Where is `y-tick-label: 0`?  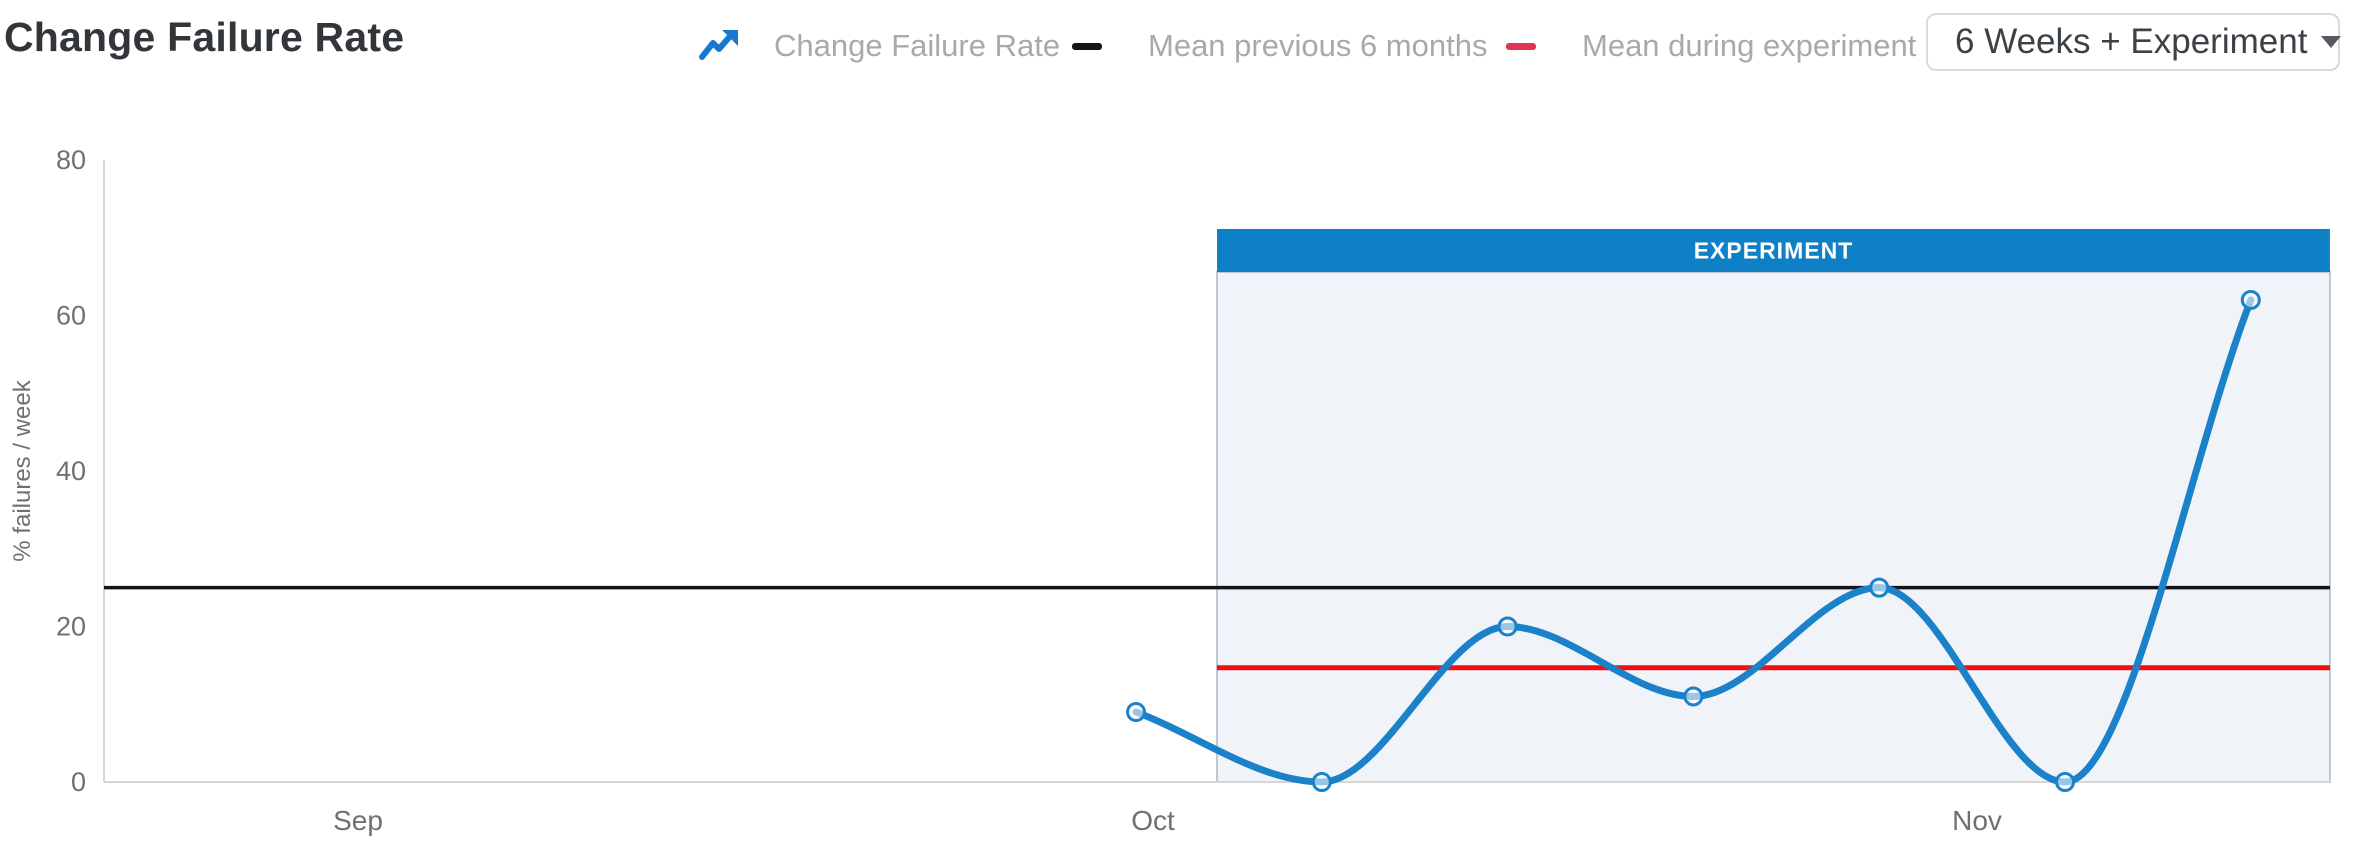
y-tick-label: 0 is located at coordinates (78, 782).